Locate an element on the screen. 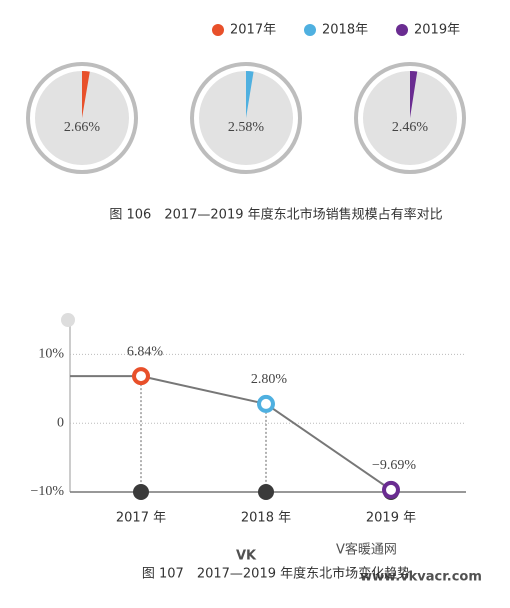 Image resolution: width=510 pixels, height=608 pixels. value-label: 2.80% is located at coordinates (269, 379).